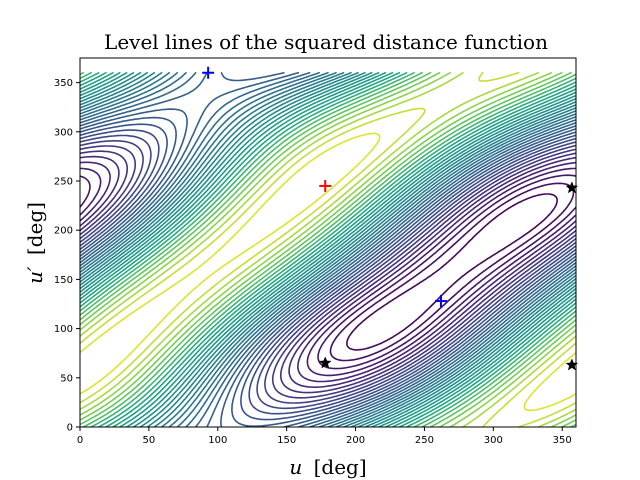  What do you see at coordinates (149, 440) in the screenshot?
I see `x-tick-label: 50` at bounding box center [149, 440].